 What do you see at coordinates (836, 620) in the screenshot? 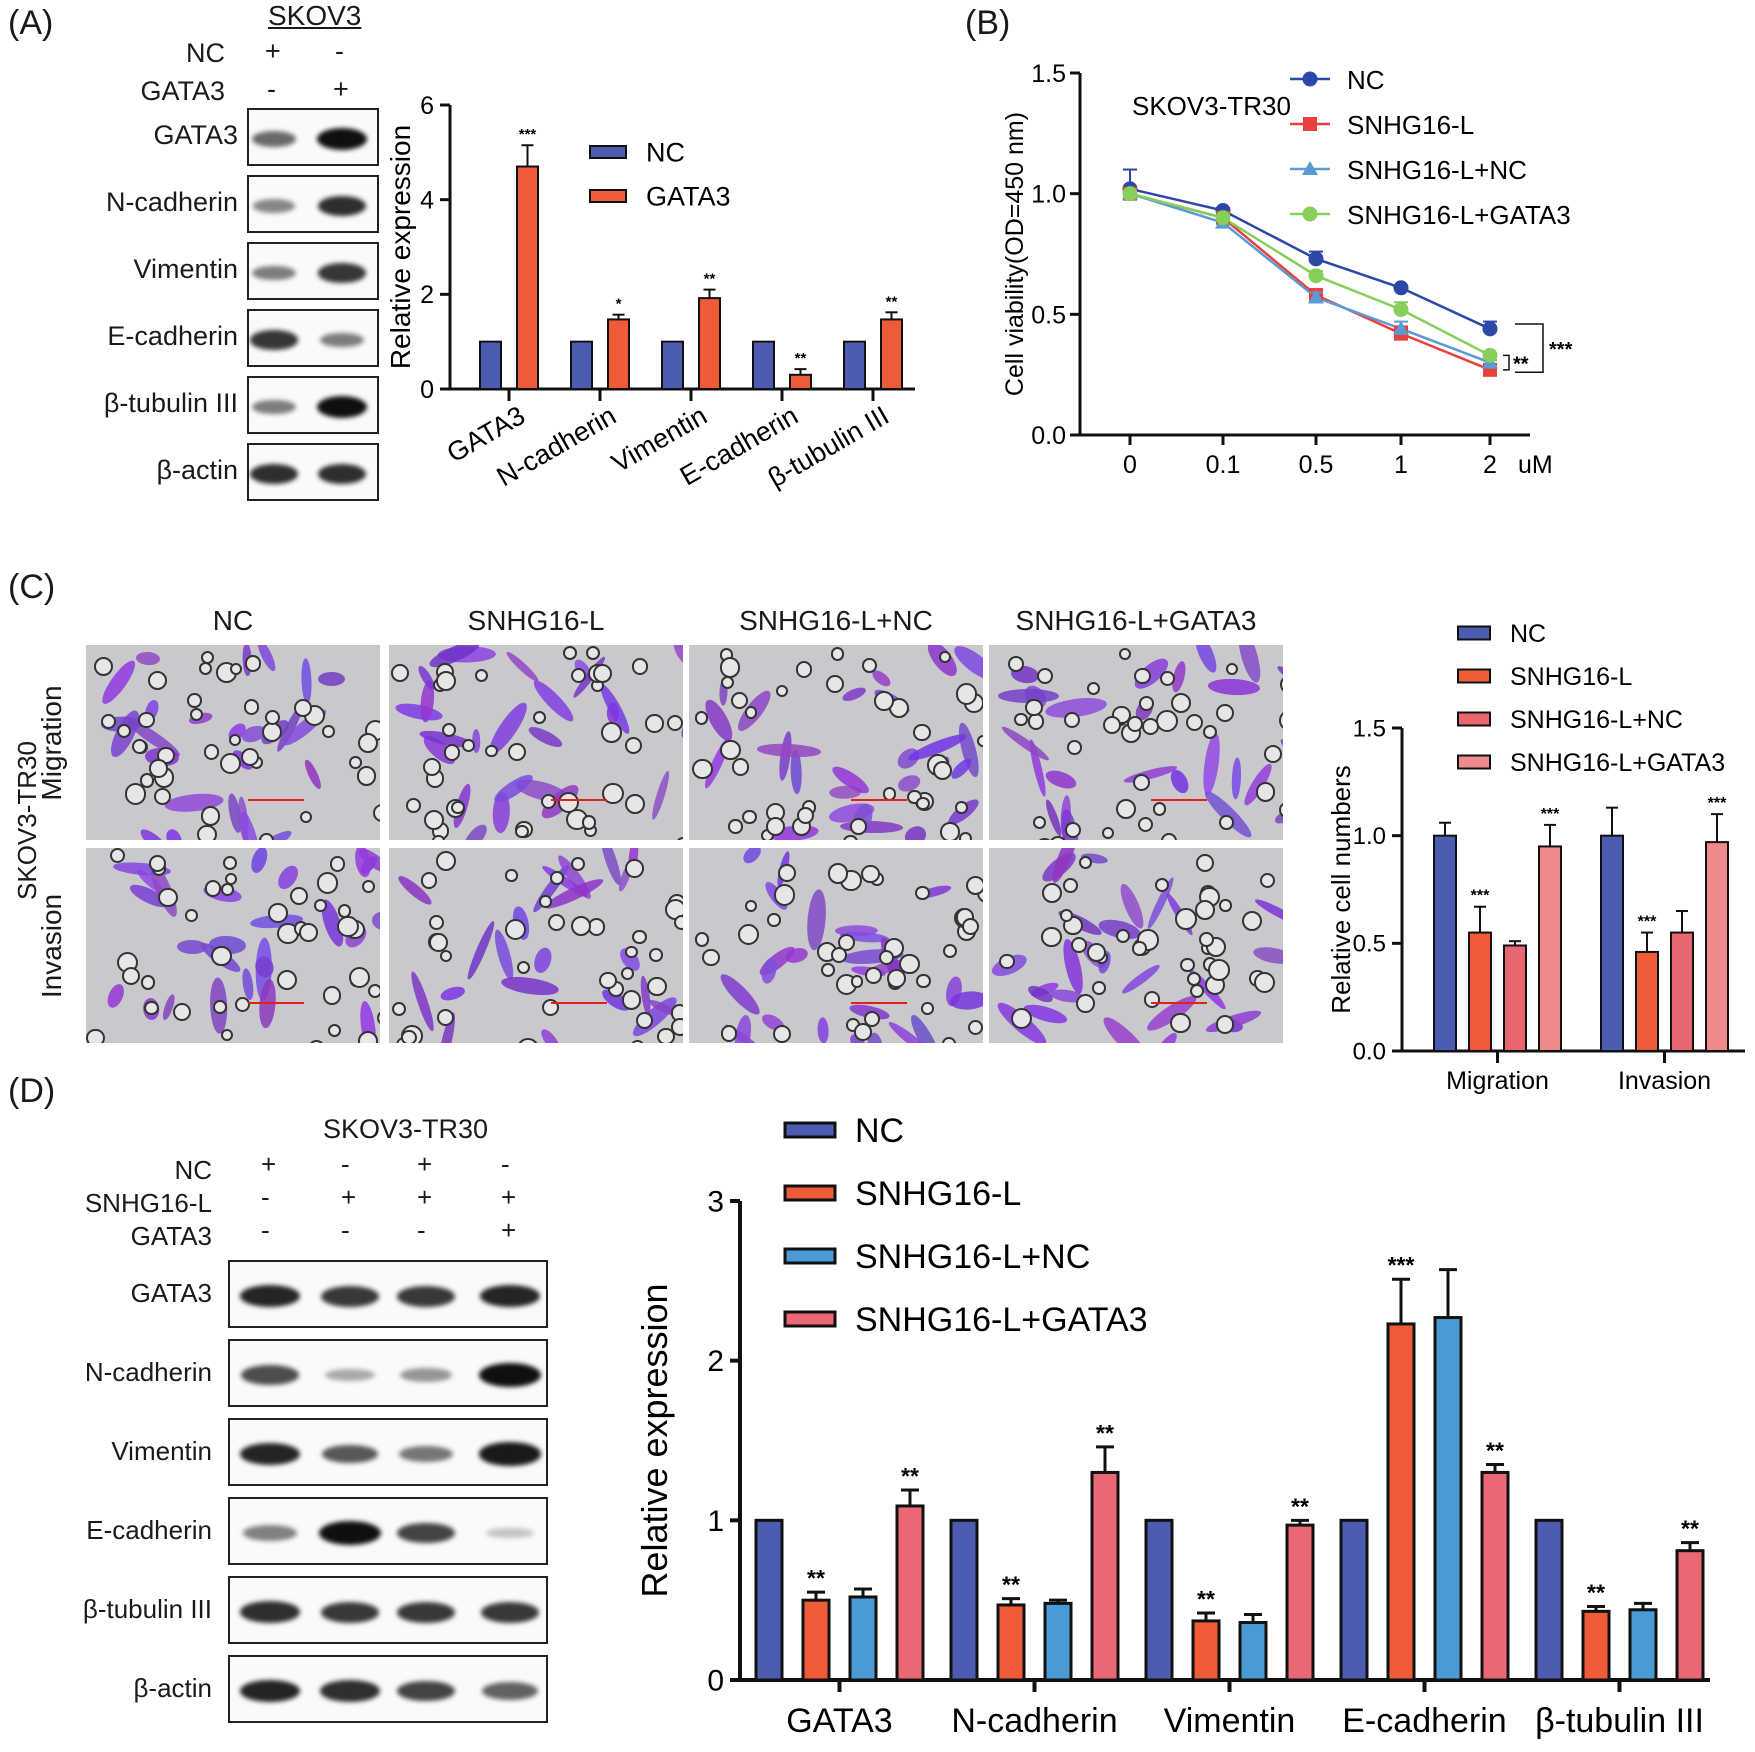
I see `micrograph-column-label: SNHG16-L+NC` at bounding box center [836, 620].